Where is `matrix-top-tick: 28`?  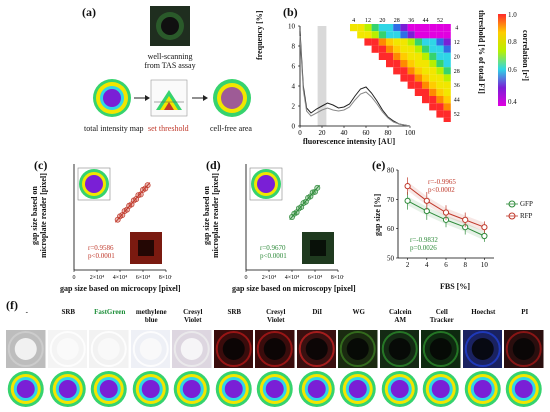 matrix-top-tick: 28 is located at coordinates (397, 21).